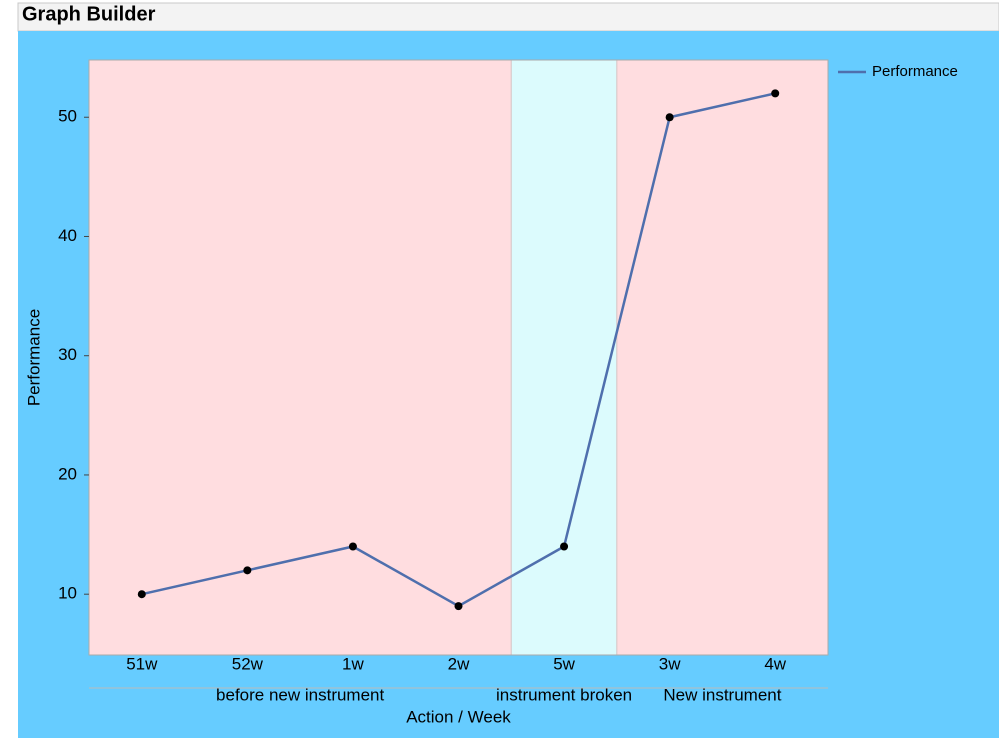  Describe the element at coordinates (915, 71) in the screenshot. I see `legend-label: Performance` at that location.